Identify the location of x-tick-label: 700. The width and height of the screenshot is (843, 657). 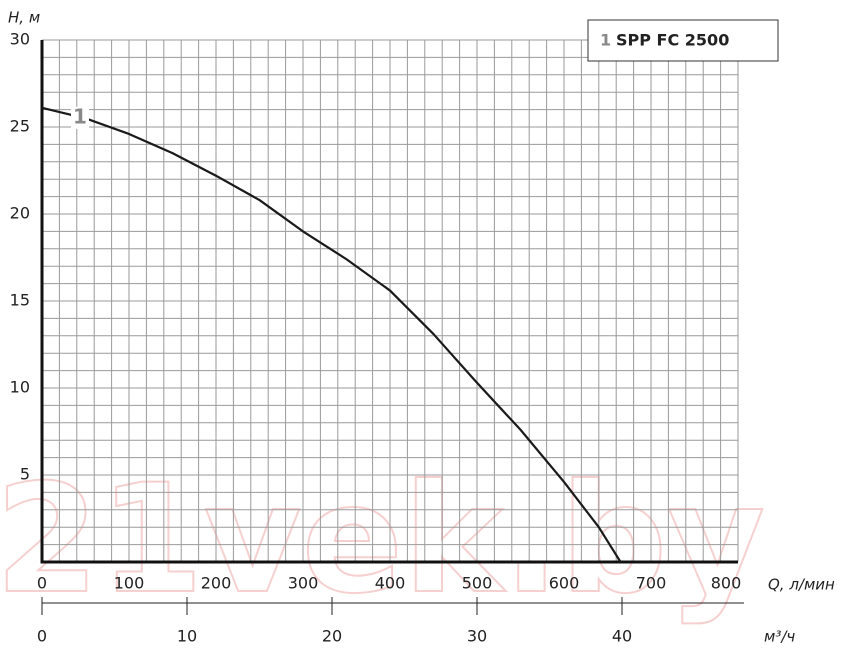
(651, 583).